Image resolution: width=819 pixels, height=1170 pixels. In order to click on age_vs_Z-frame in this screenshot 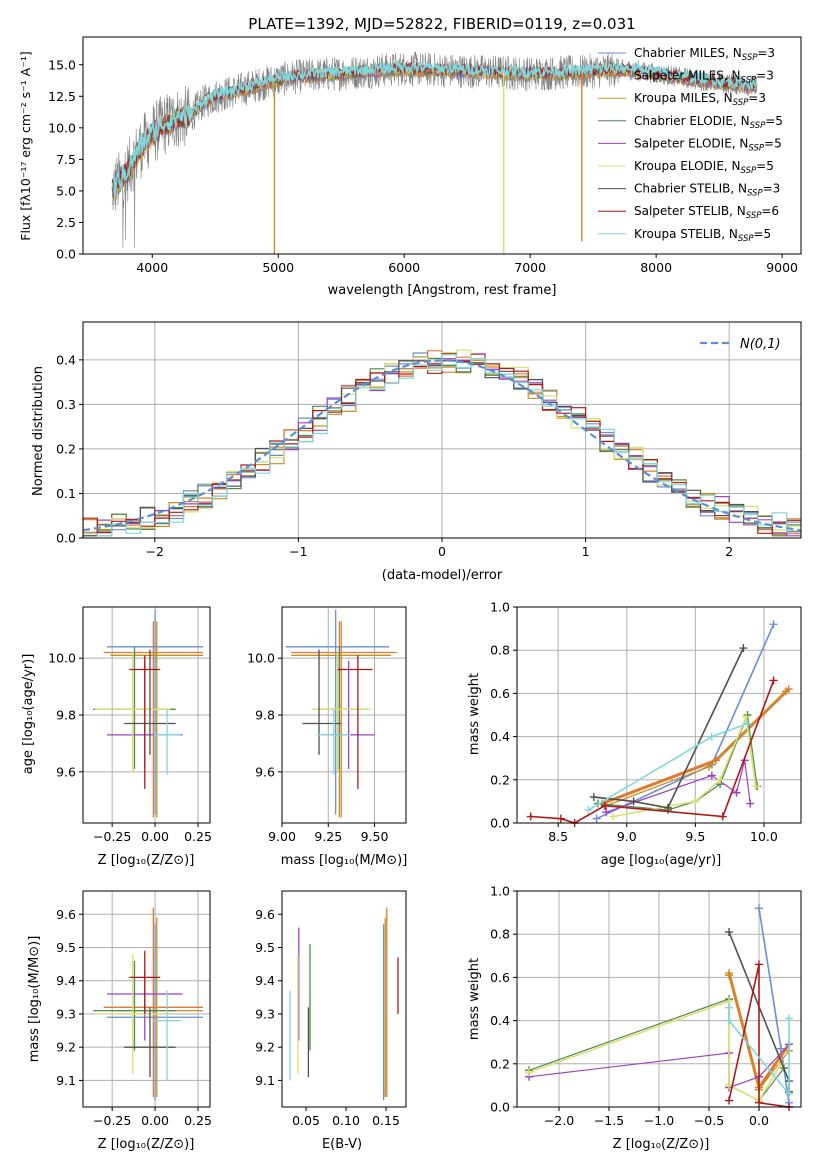, I will do `click(146, 715)`.